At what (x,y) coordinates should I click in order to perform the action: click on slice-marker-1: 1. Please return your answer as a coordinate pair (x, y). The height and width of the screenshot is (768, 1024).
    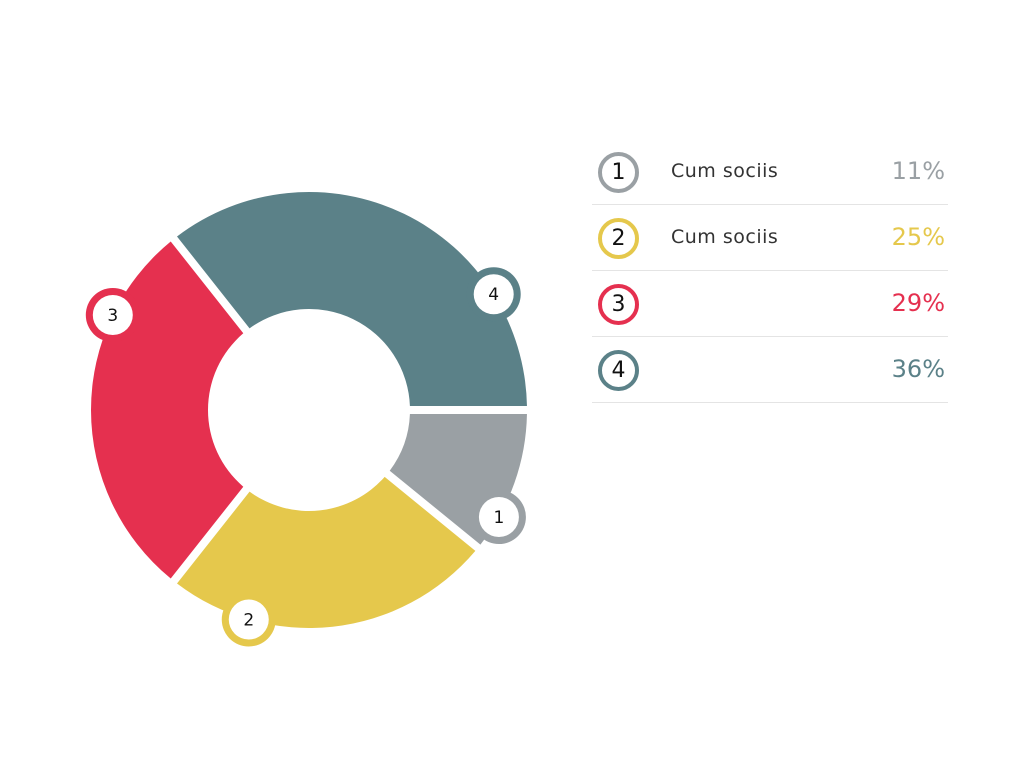
    Looking at the image, I should click on (498, 517).